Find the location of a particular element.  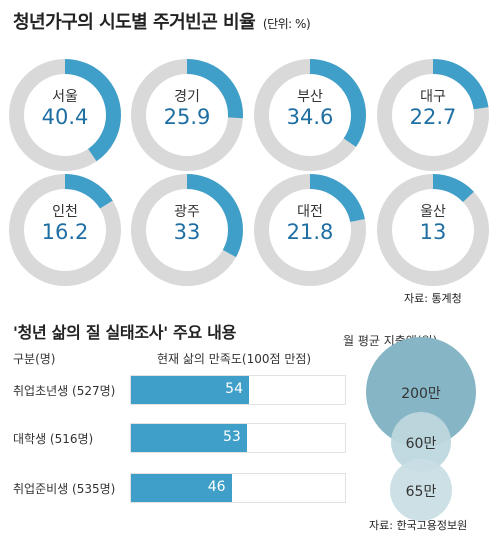

donut-value-label: 40.4 is located at coordinates (65, 117).